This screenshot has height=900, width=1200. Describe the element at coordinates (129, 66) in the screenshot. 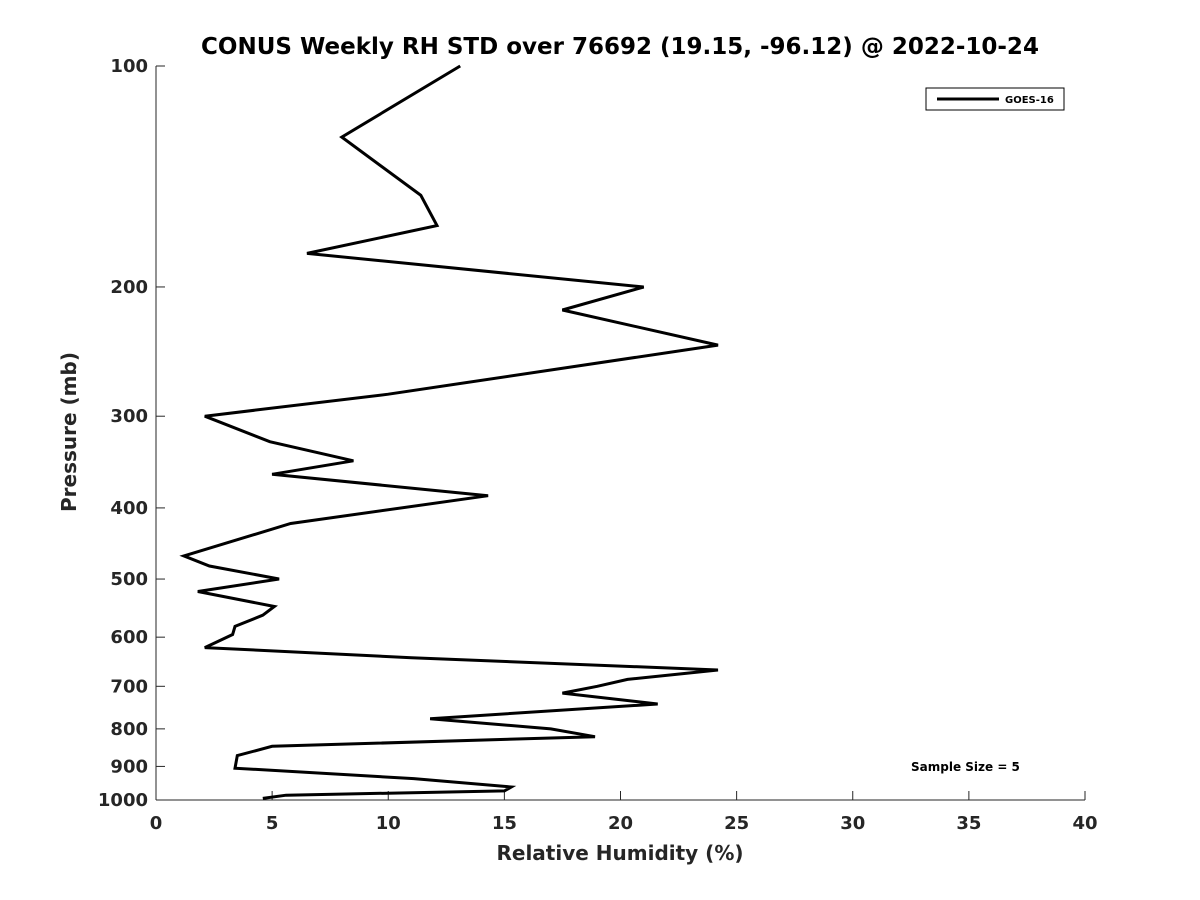

I see `y-tick-label: 100` at that location.